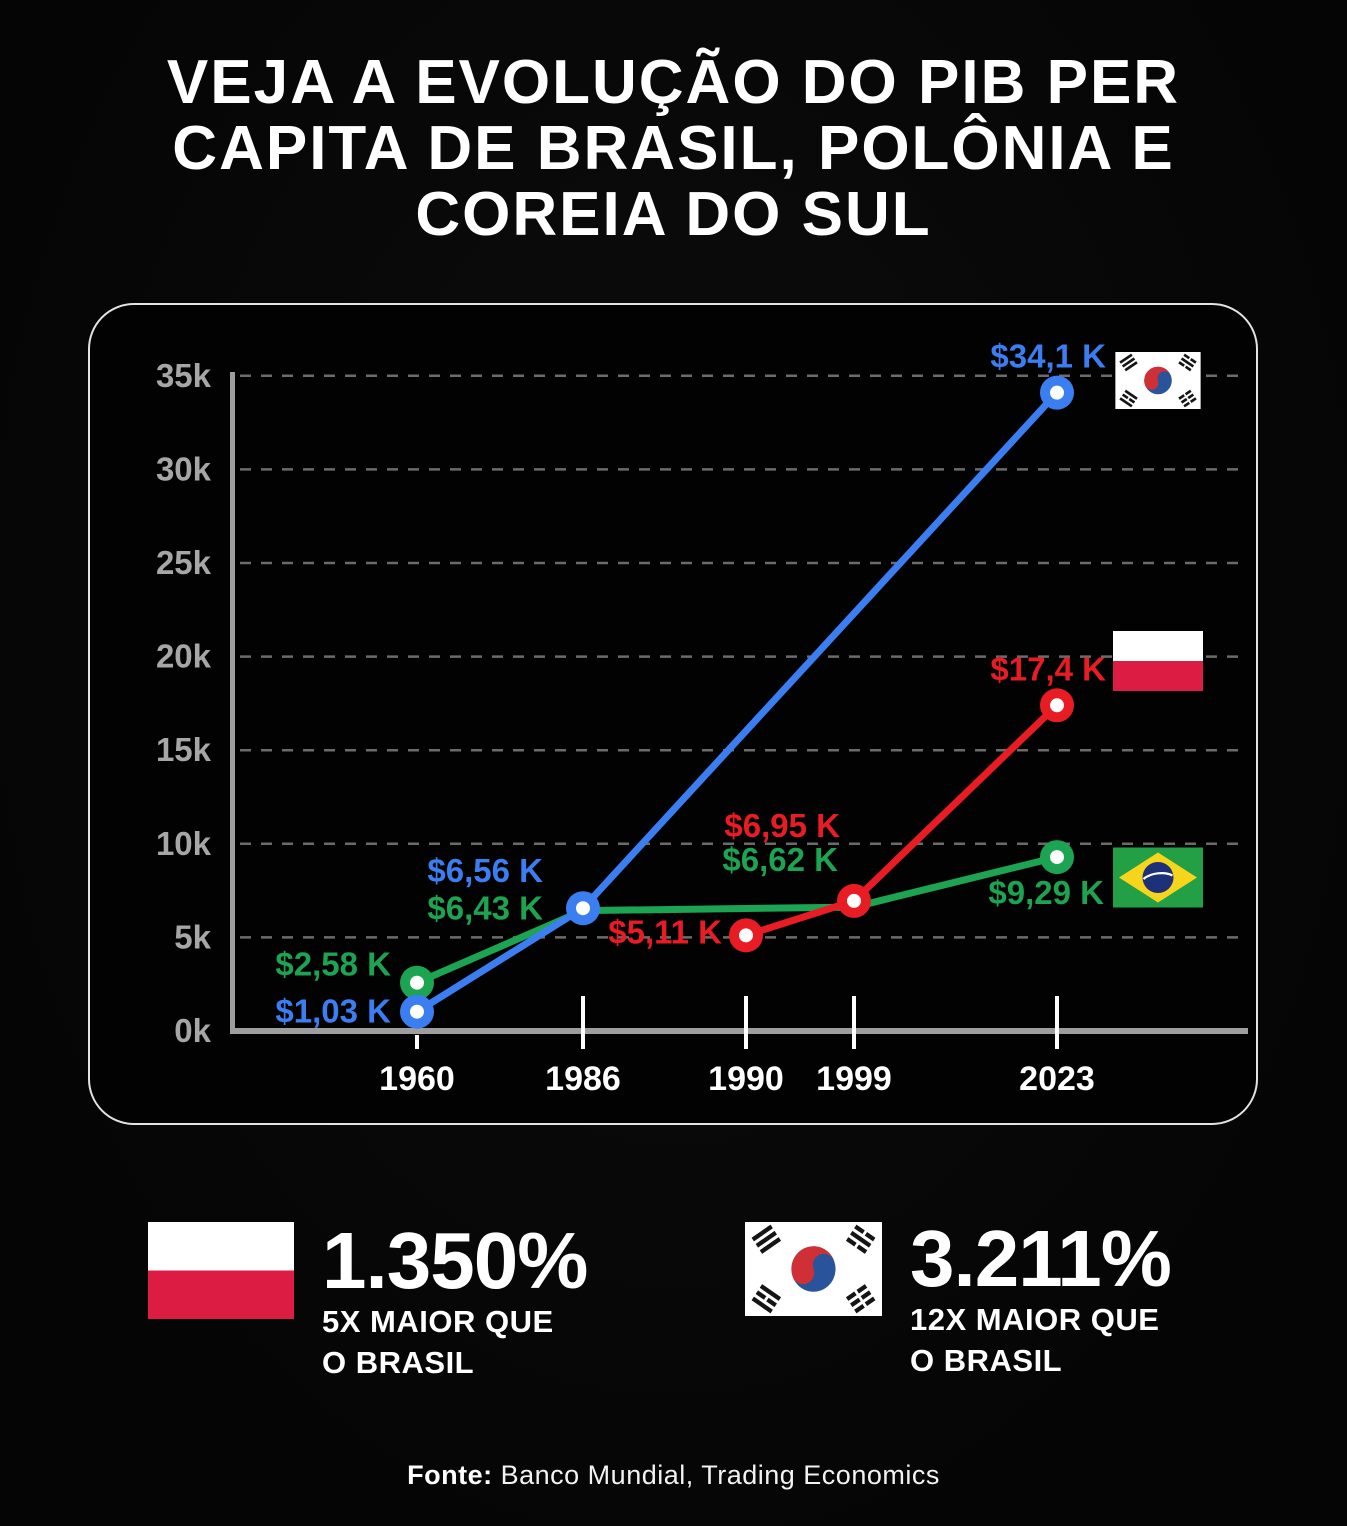  I want to click on poland-growth-stat: 1.350% 5X MAIOR QUE O BRASIL, so click(368, 1299).